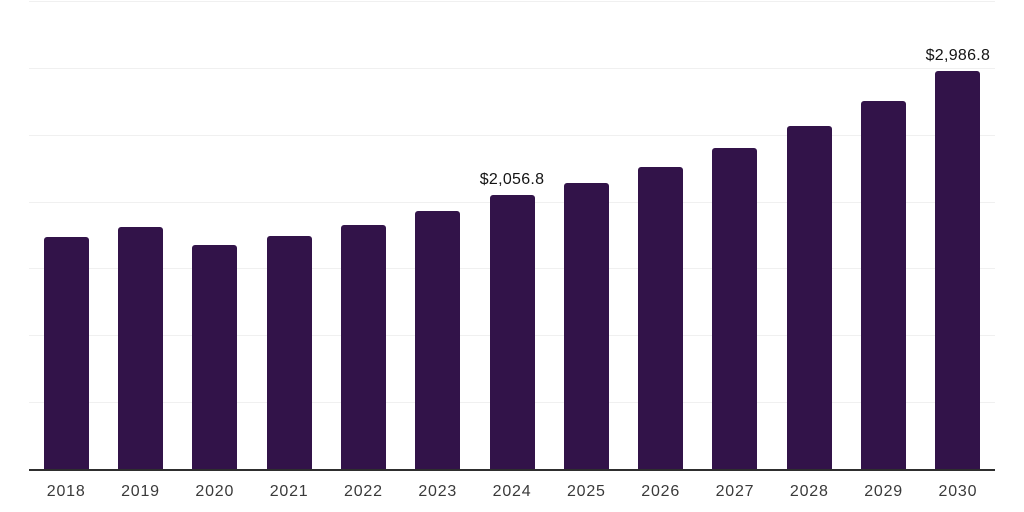 This screenshot has height=512, width=1024. What do you see at coordinates (66, 491) in the screenshot?
I see `x-tick-2018: 2018` at bounding box center [66, 491].